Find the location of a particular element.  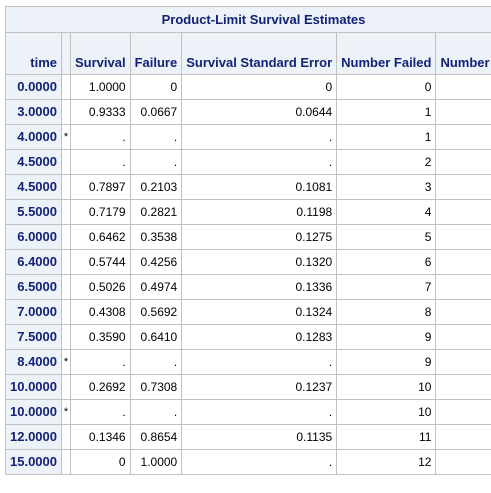

cell-survival: 0.7897 is located at coordinates (100, 187).